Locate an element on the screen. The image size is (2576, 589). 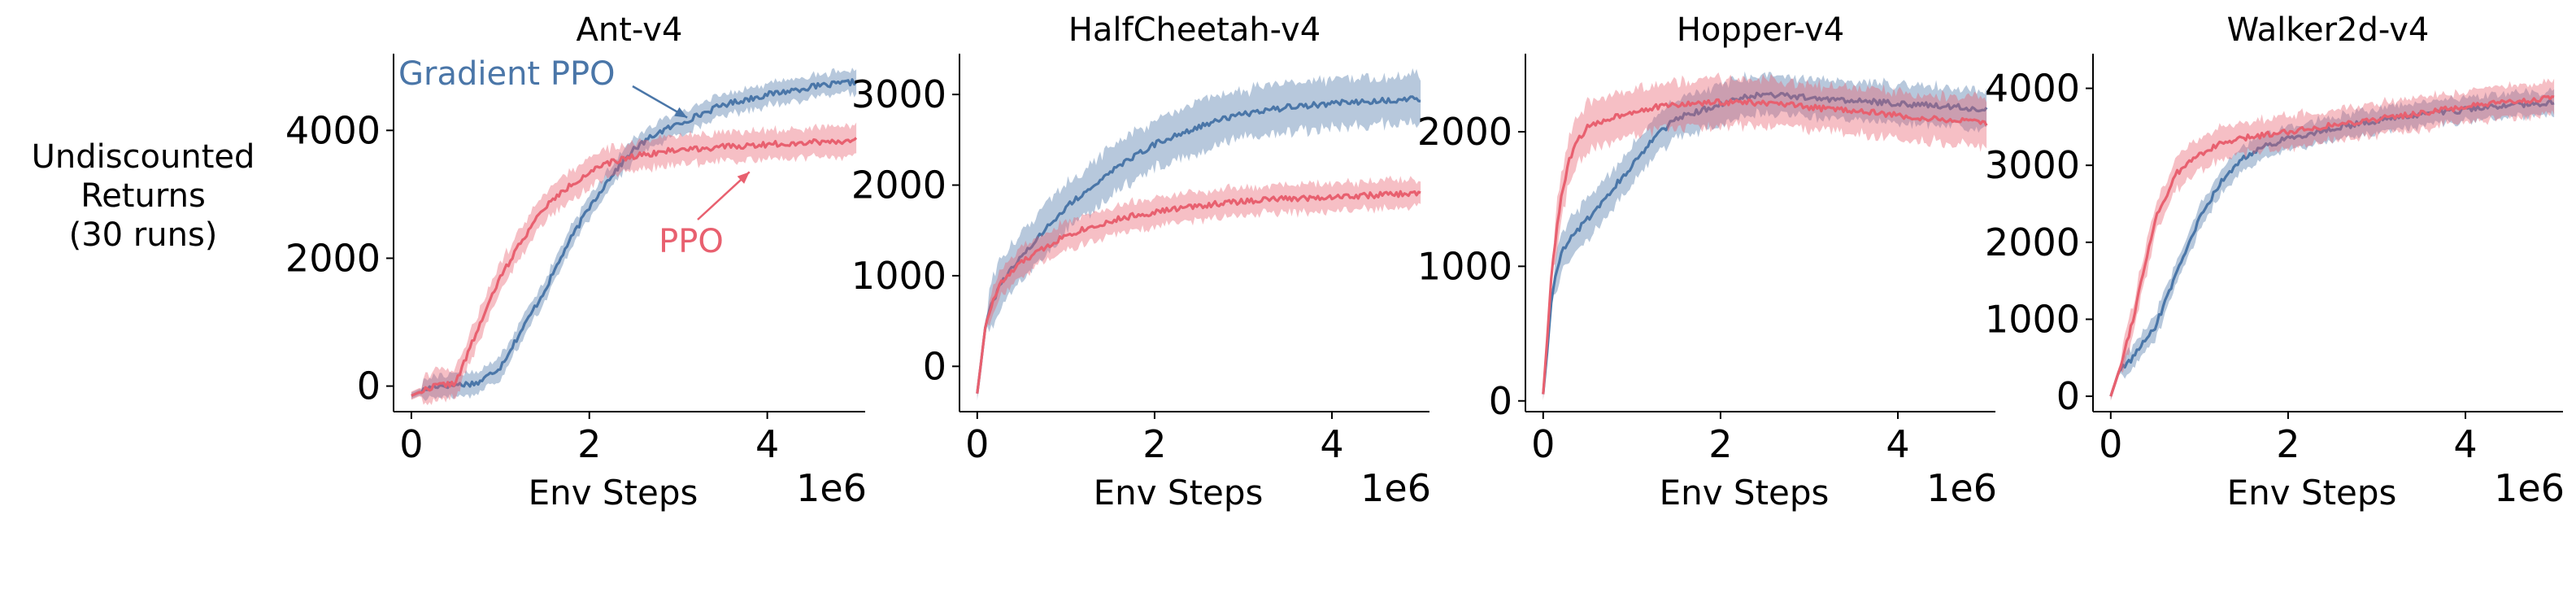
subplot-title: Hopper-v4 is located at coordinates (1761, 30).